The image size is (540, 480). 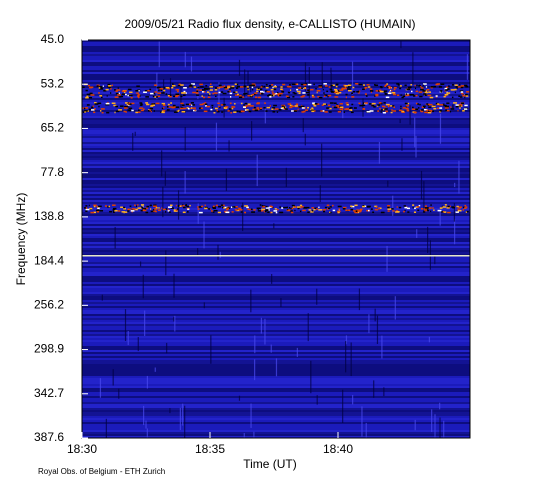 I want to click on y-tick-label: 138.8, so click(x=49, y=216).